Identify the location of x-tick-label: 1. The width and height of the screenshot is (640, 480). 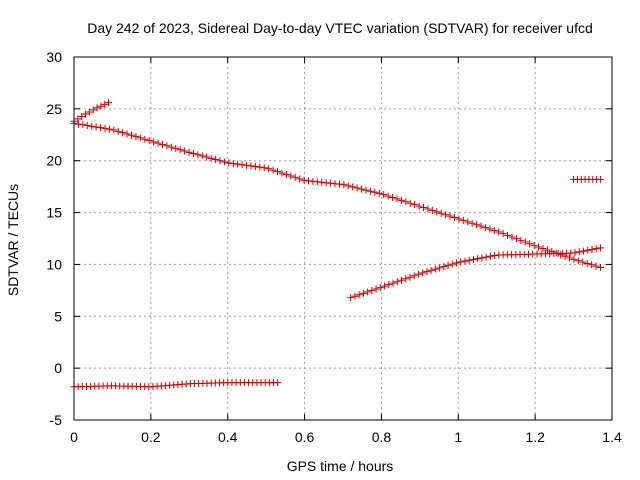
(458, 437).